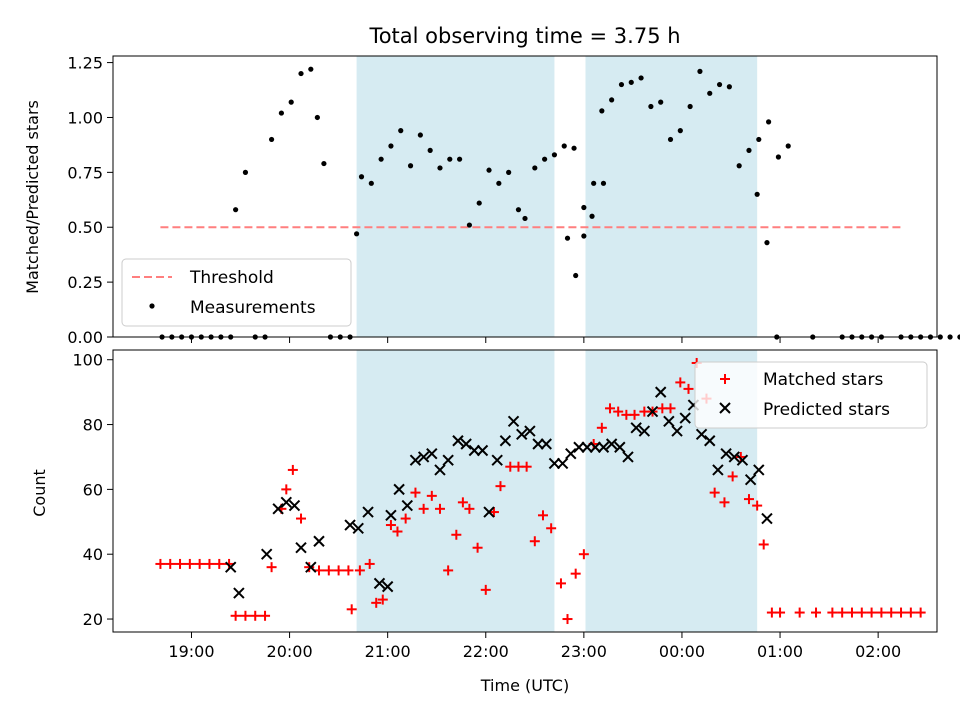 Image resolution: width=960 pixels, height=720 pixels. Describe the element at coordinates (191, 651) in the screenshot. I see `x-tick-label: 19:00` at that location.